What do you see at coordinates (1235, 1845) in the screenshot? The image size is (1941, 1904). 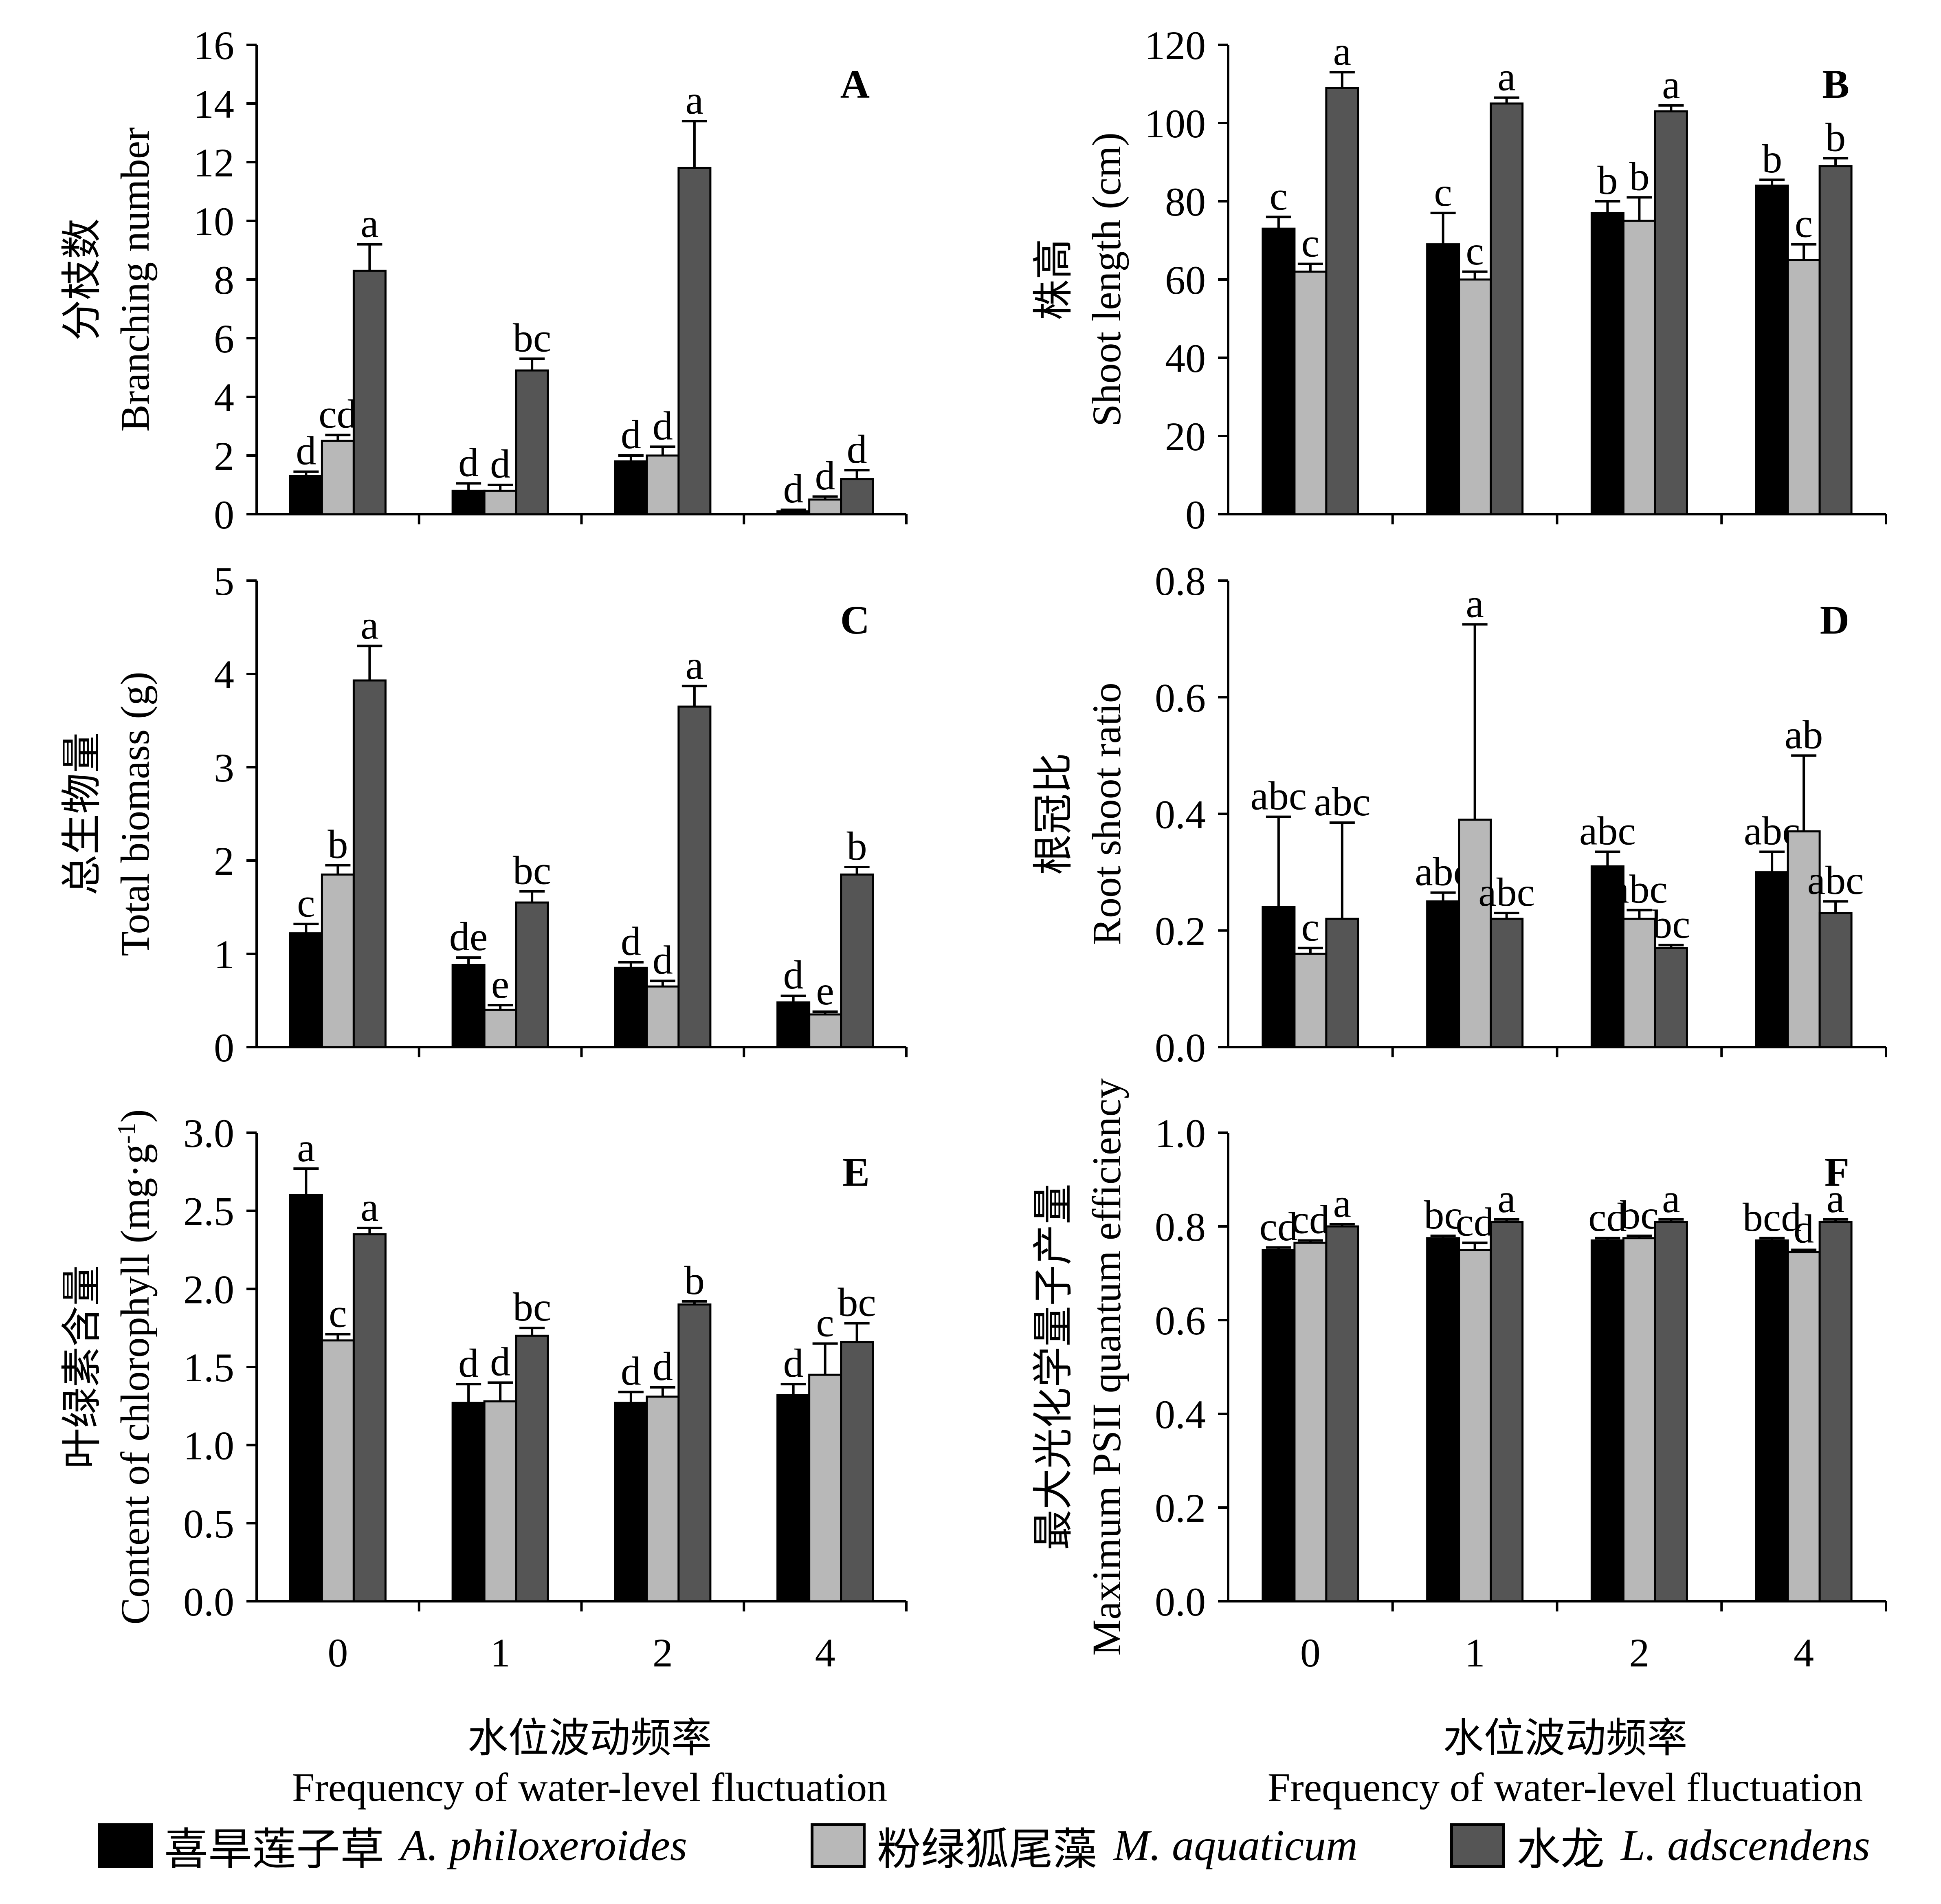 I see `legend-latin-label: M. aquaticum` at bounding box center [1235, 1845].